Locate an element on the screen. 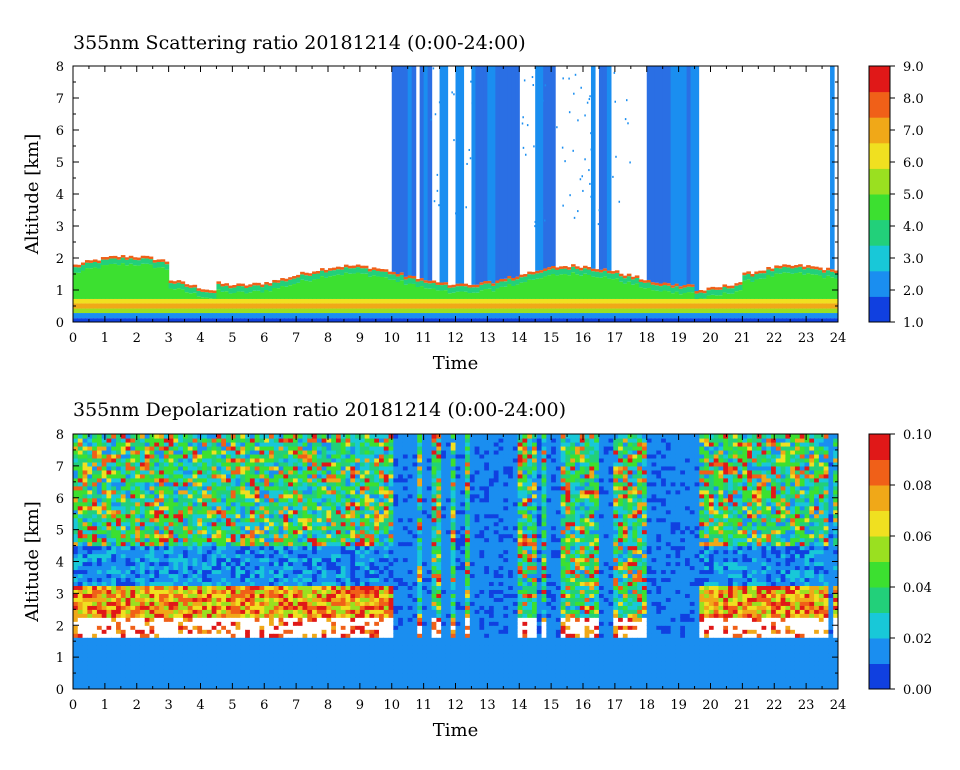 The width and height of the screenshot is (960, 770). x-tick-label: 10 is located at coordinates (391, 705).